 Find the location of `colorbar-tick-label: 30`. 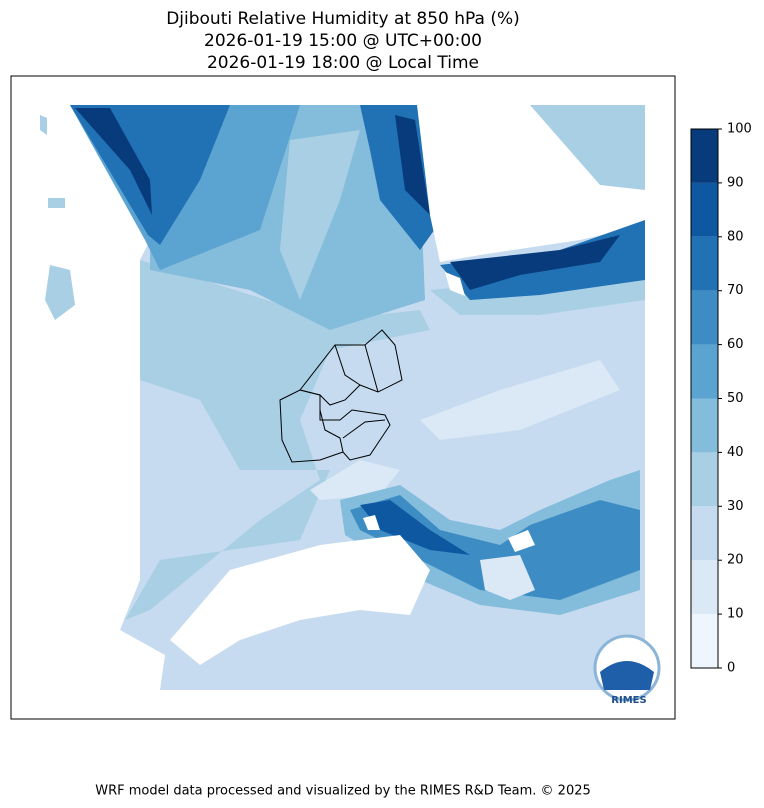

colorbar-tick-label: 30 is located at coordinates (735, 506).